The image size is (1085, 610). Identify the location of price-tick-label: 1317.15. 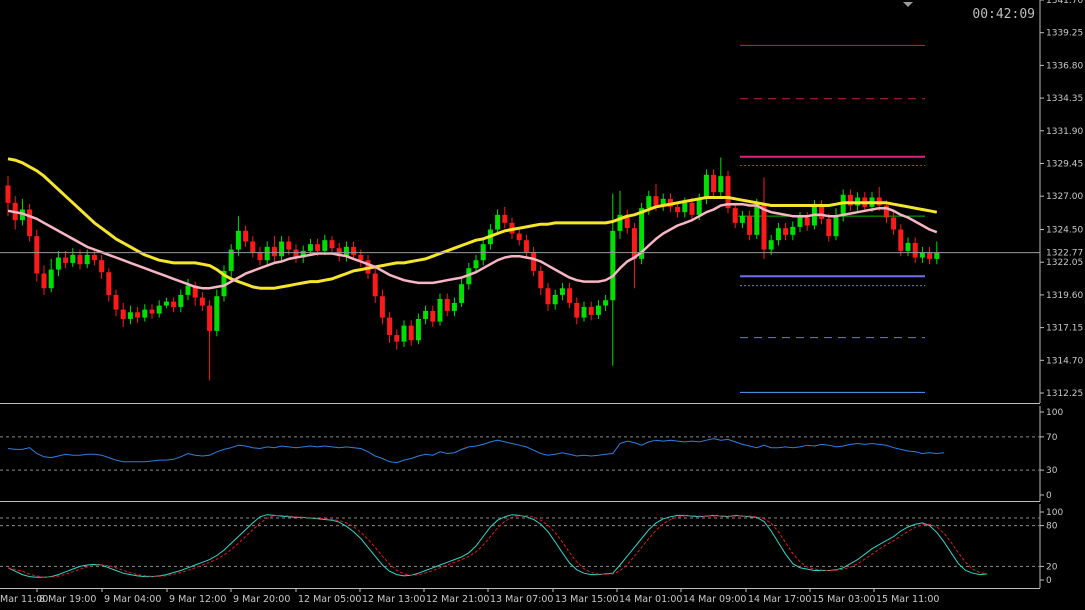
(1064, 329).